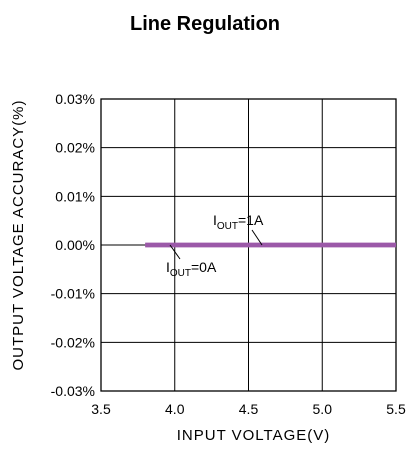 Image resolution: width=417 pixels, height=450 pixels. What do you see at coordinates (216, 244) in the screenshot?
I see `annotation-leaders` at bounding box center [216, 244].